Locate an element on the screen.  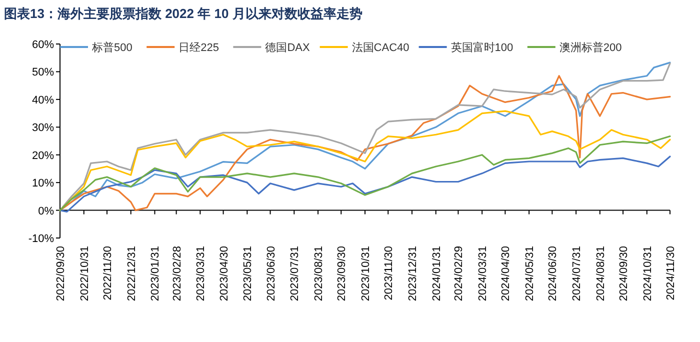
x-tick-label: 2022/11/30 is located at coordinates (108, 273).